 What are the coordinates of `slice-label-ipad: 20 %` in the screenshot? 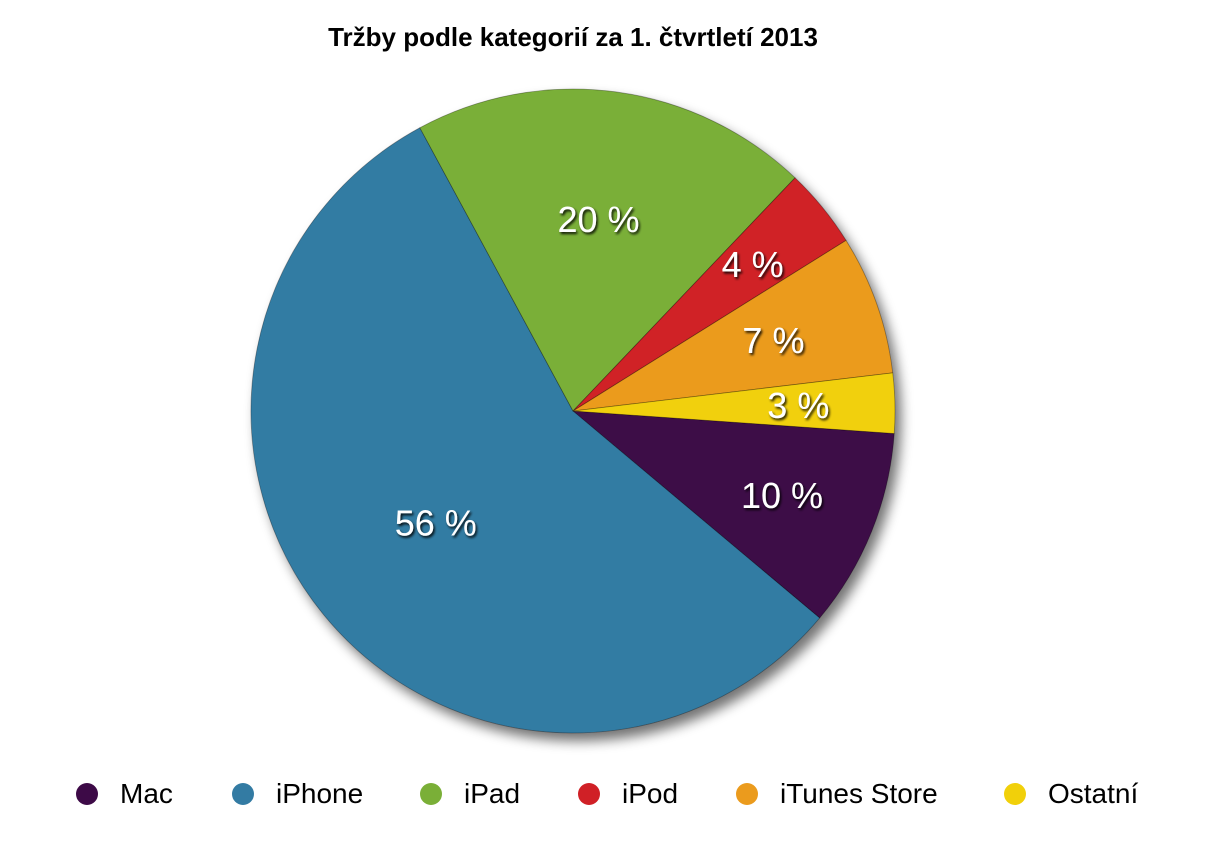 It's located at (599, 219).